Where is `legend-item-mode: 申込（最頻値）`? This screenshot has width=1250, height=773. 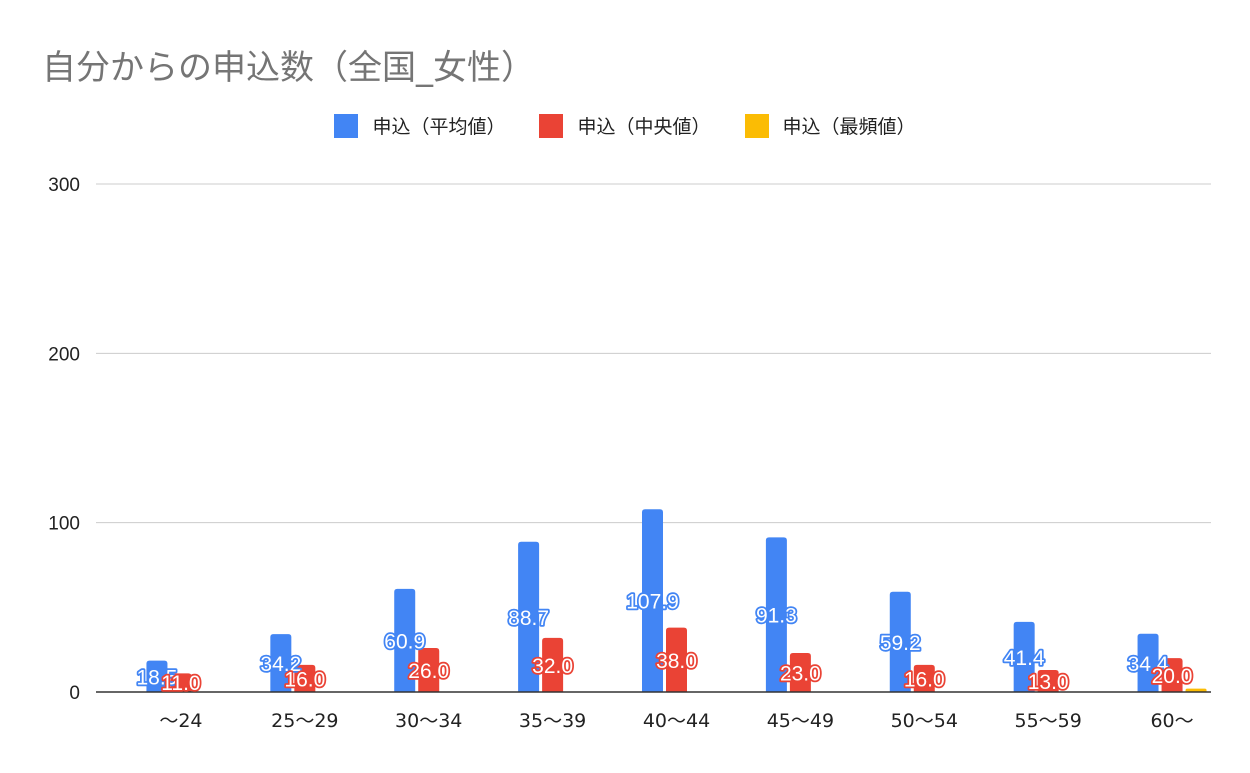 legend-item-mode: 申込（最頻値） is located at coordinates (830, 125).